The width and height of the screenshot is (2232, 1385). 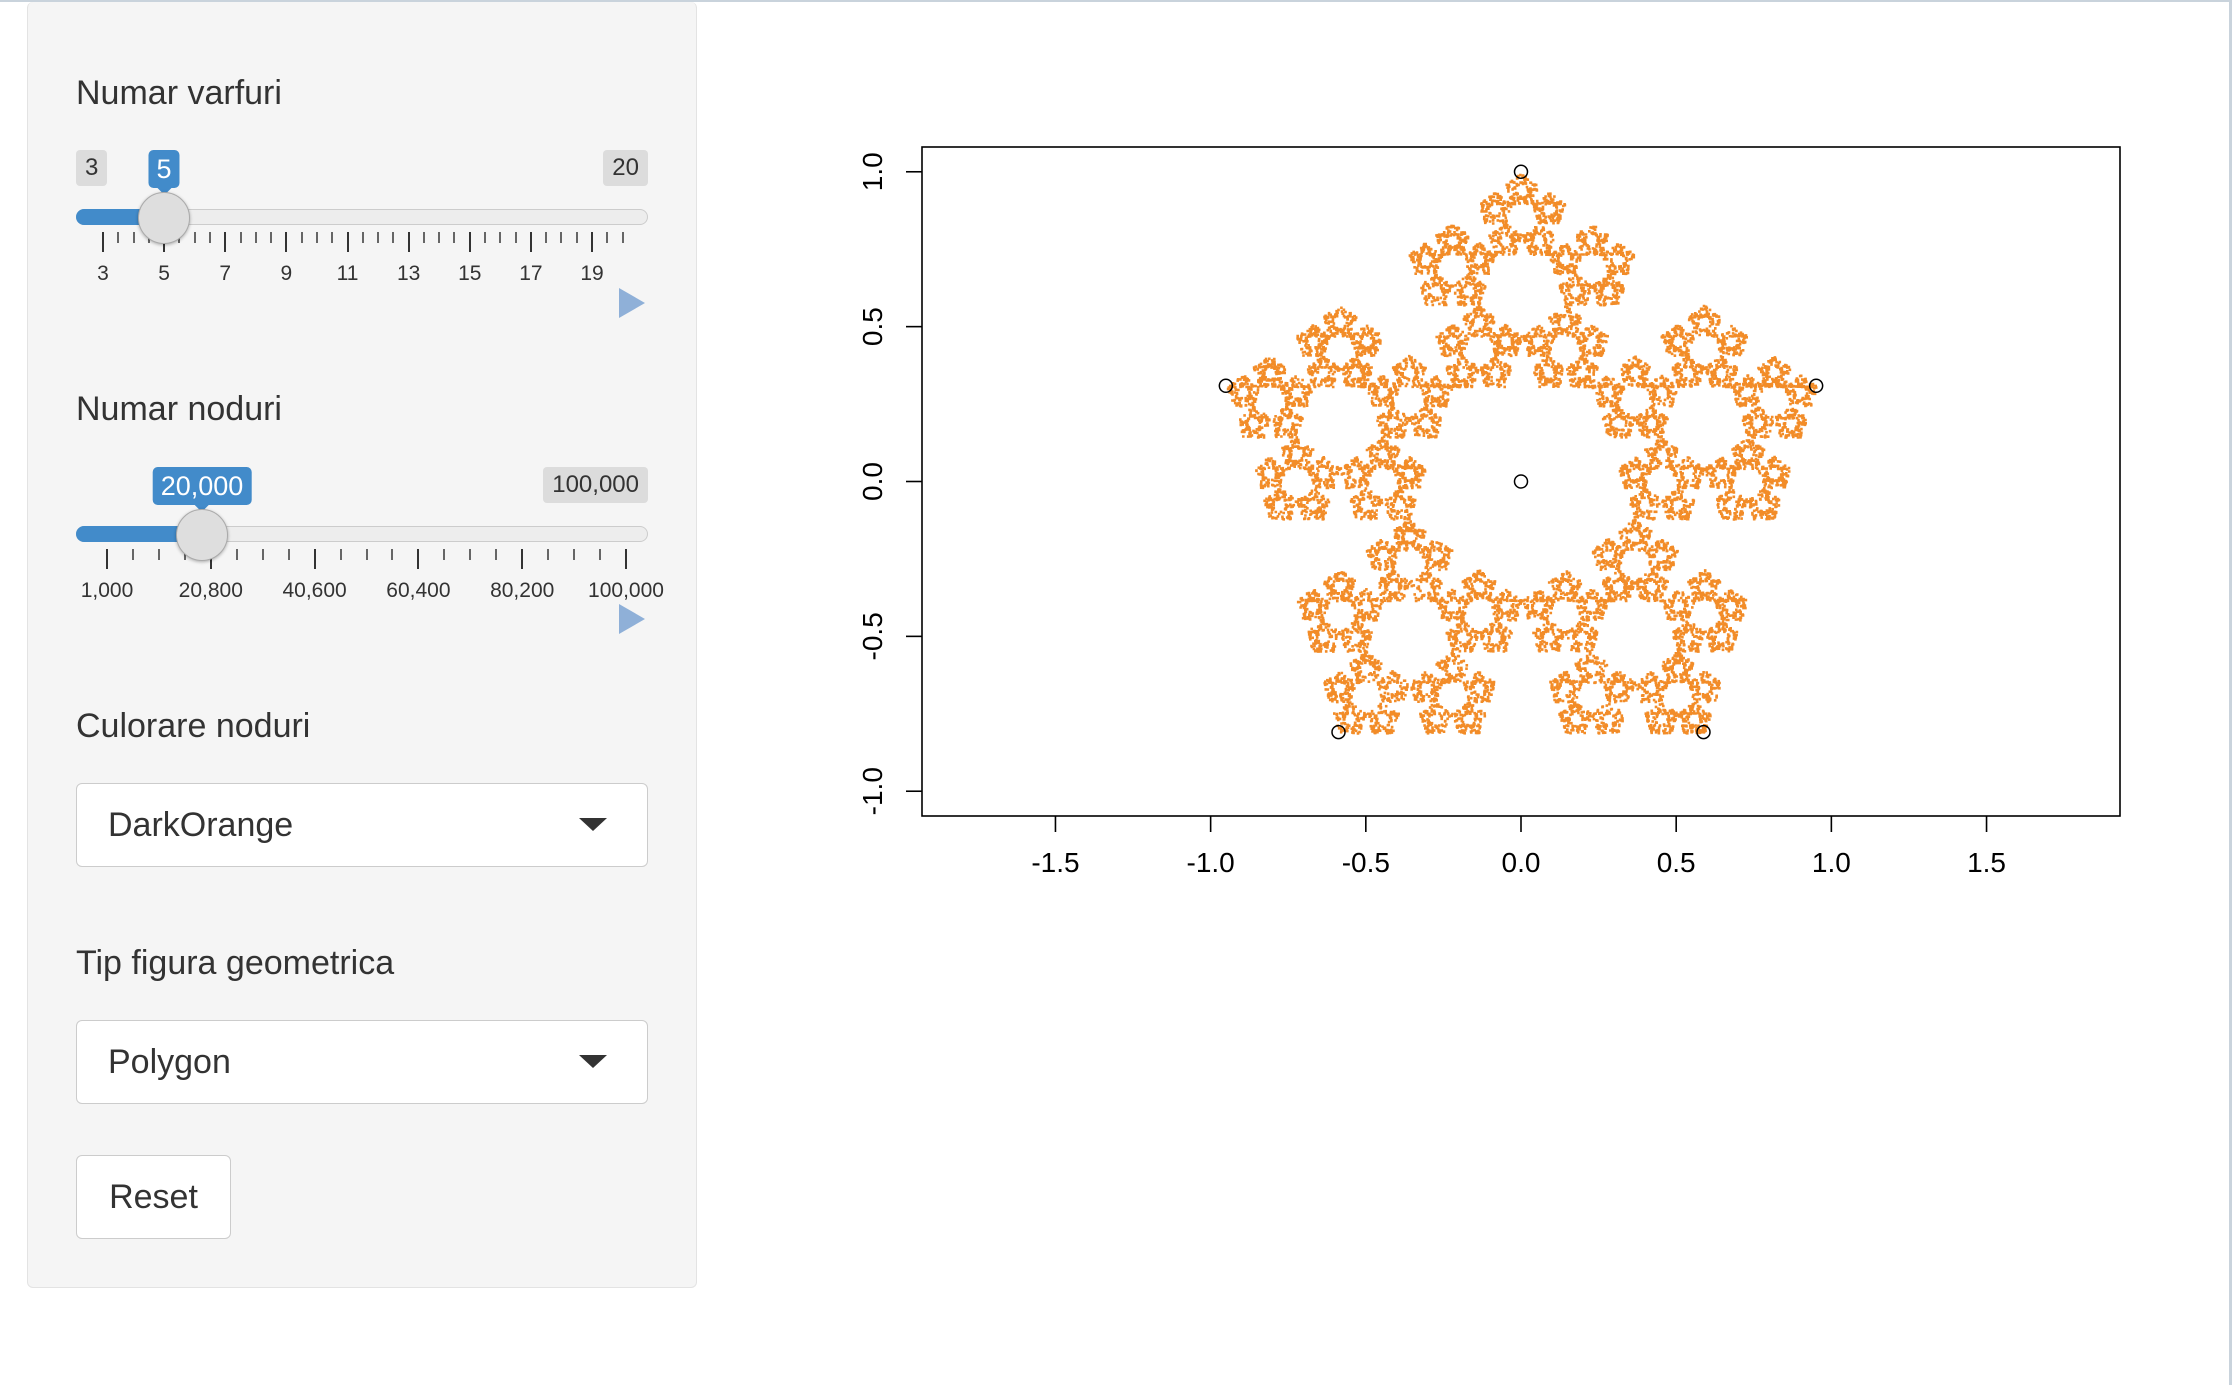 What do you see at coordinates (286, 273) in the screenshot?
I see `slider-grid-label: 9` at bounding box center [286, 273].